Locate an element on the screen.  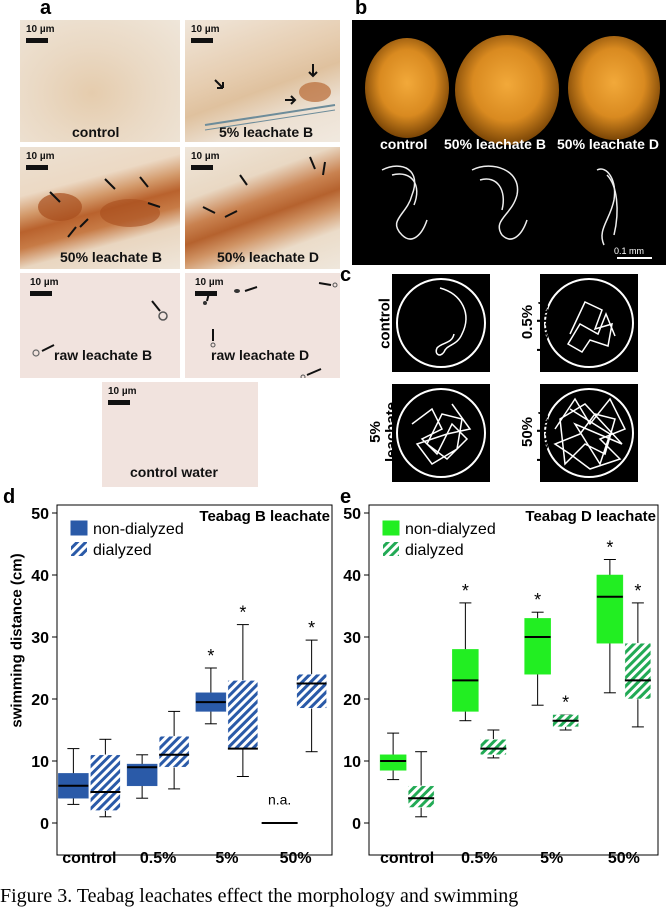
panel-e-label: e is located at coordinates (346, 497).